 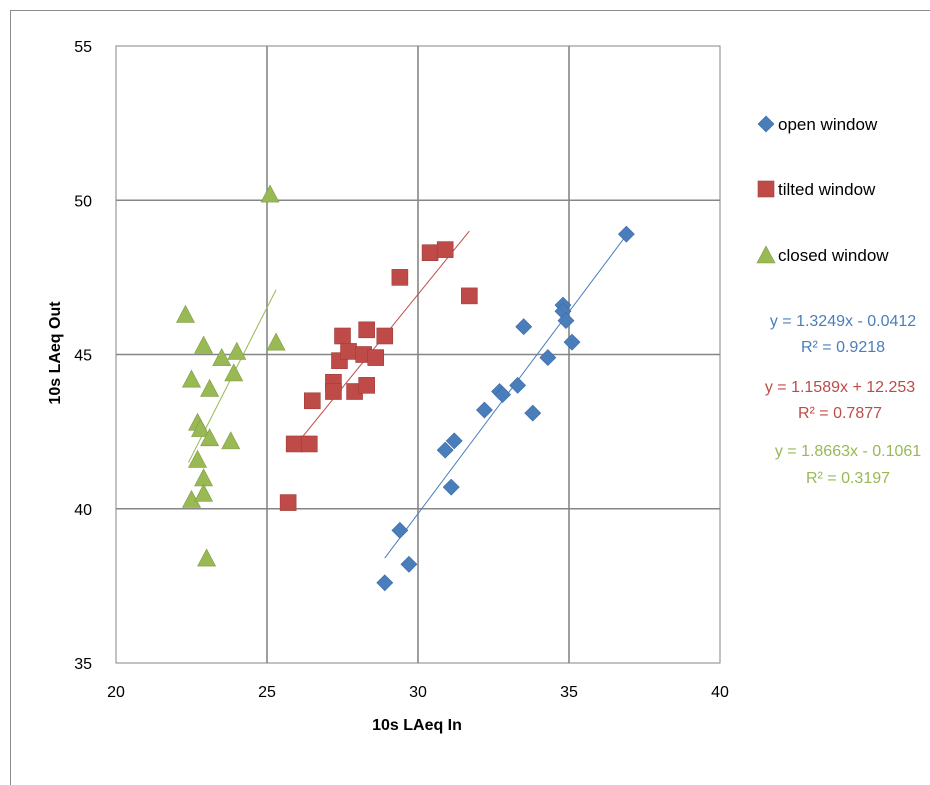 I want to click on legend-marker-triangle, so click(x=766, y=254).